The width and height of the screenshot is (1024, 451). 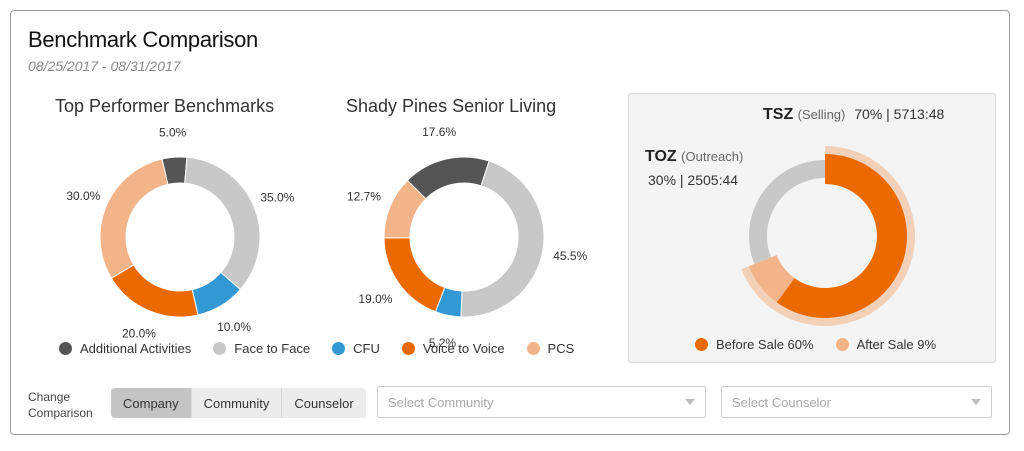 I want to click on tsz-code: TSZ, so click(x=778, y=114).